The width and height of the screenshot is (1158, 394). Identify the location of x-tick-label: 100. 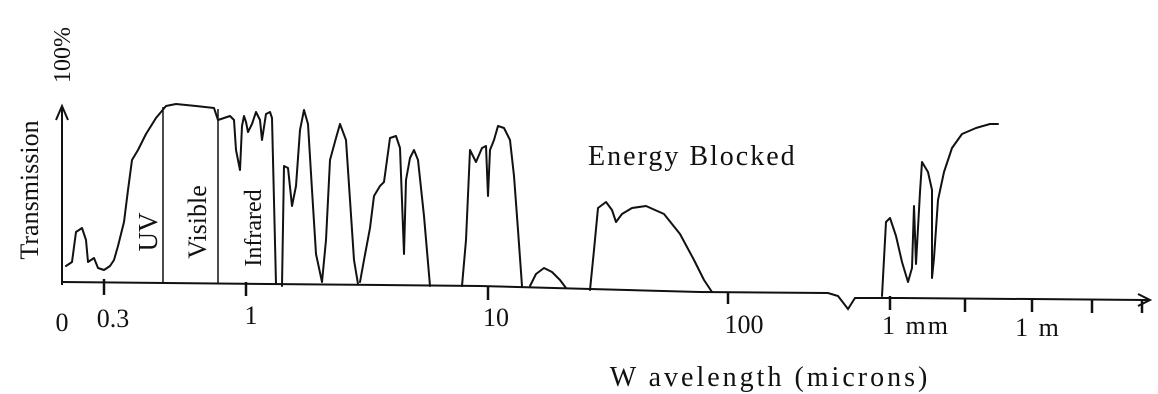
(744, 324).